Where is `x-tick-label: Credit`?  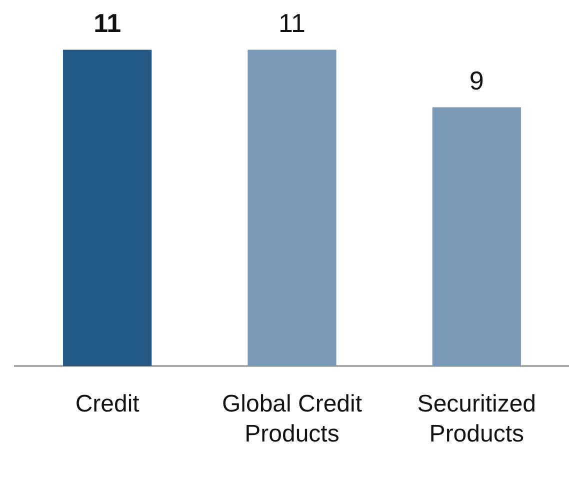 x-tick-label: Credit is located at coordinates (107, 404).